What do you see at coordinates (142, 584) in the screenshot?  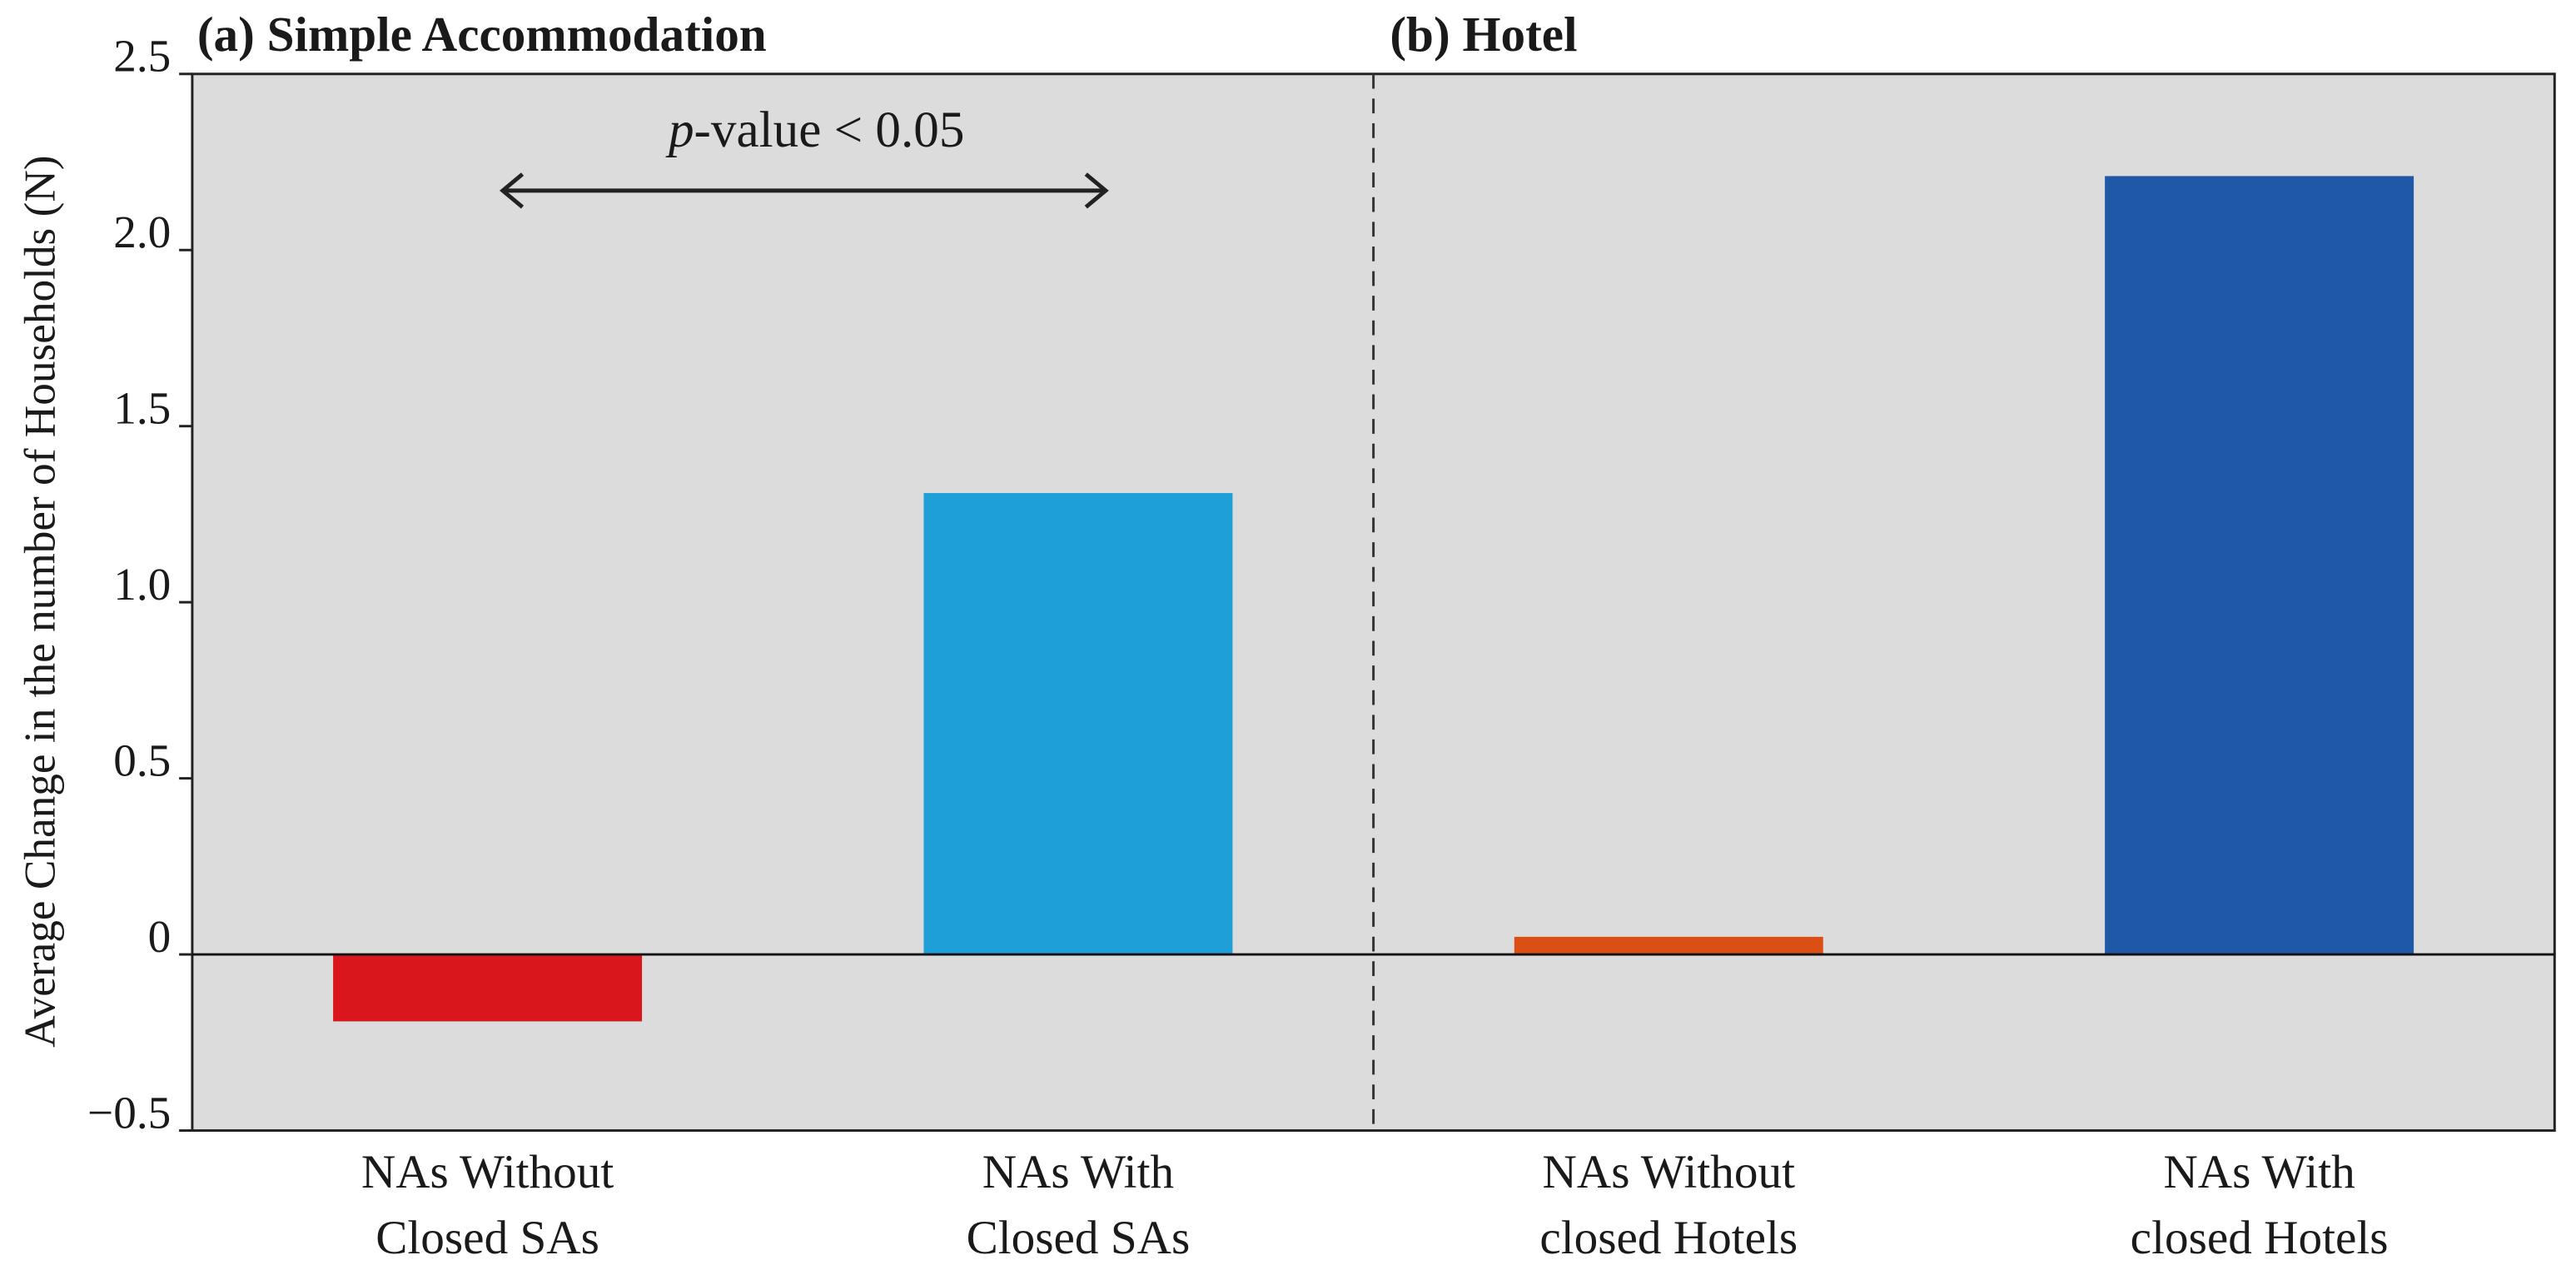 I see `y-tick-label: 1.0` at bounding box center [142, 584].